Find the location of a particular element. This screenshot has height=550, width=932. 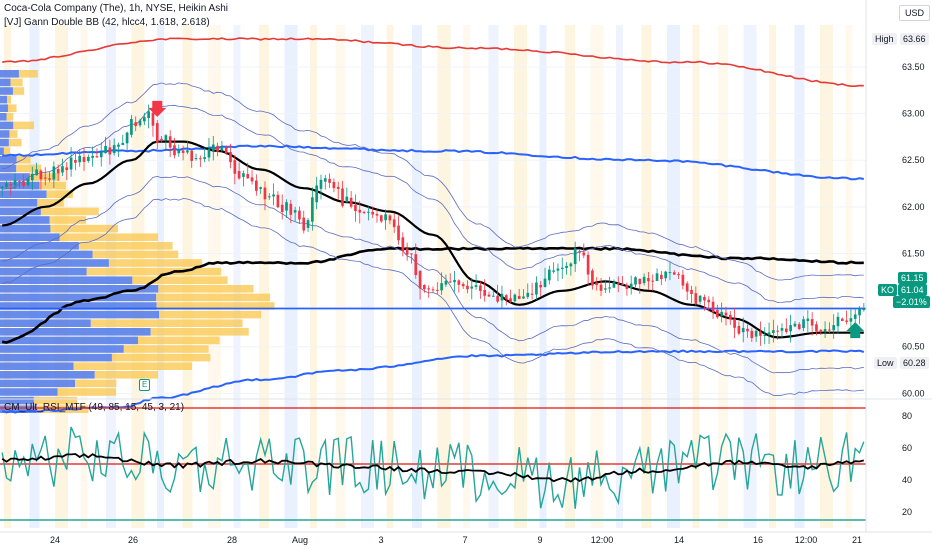

rsi-fast-line is located at coordinates (433, 467).